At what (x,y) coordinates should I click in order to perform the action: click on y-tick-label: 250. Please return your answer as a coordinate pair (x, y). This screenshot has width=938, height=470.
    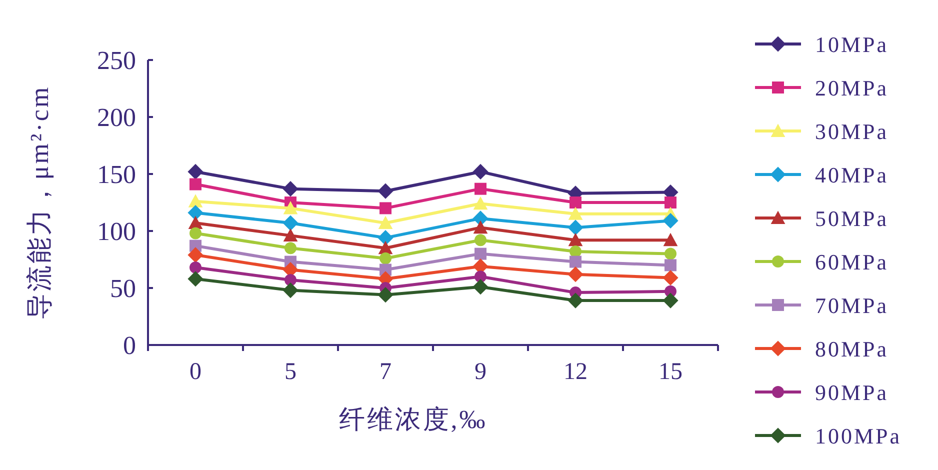
    Looking at the image, I should click on (116, 60).